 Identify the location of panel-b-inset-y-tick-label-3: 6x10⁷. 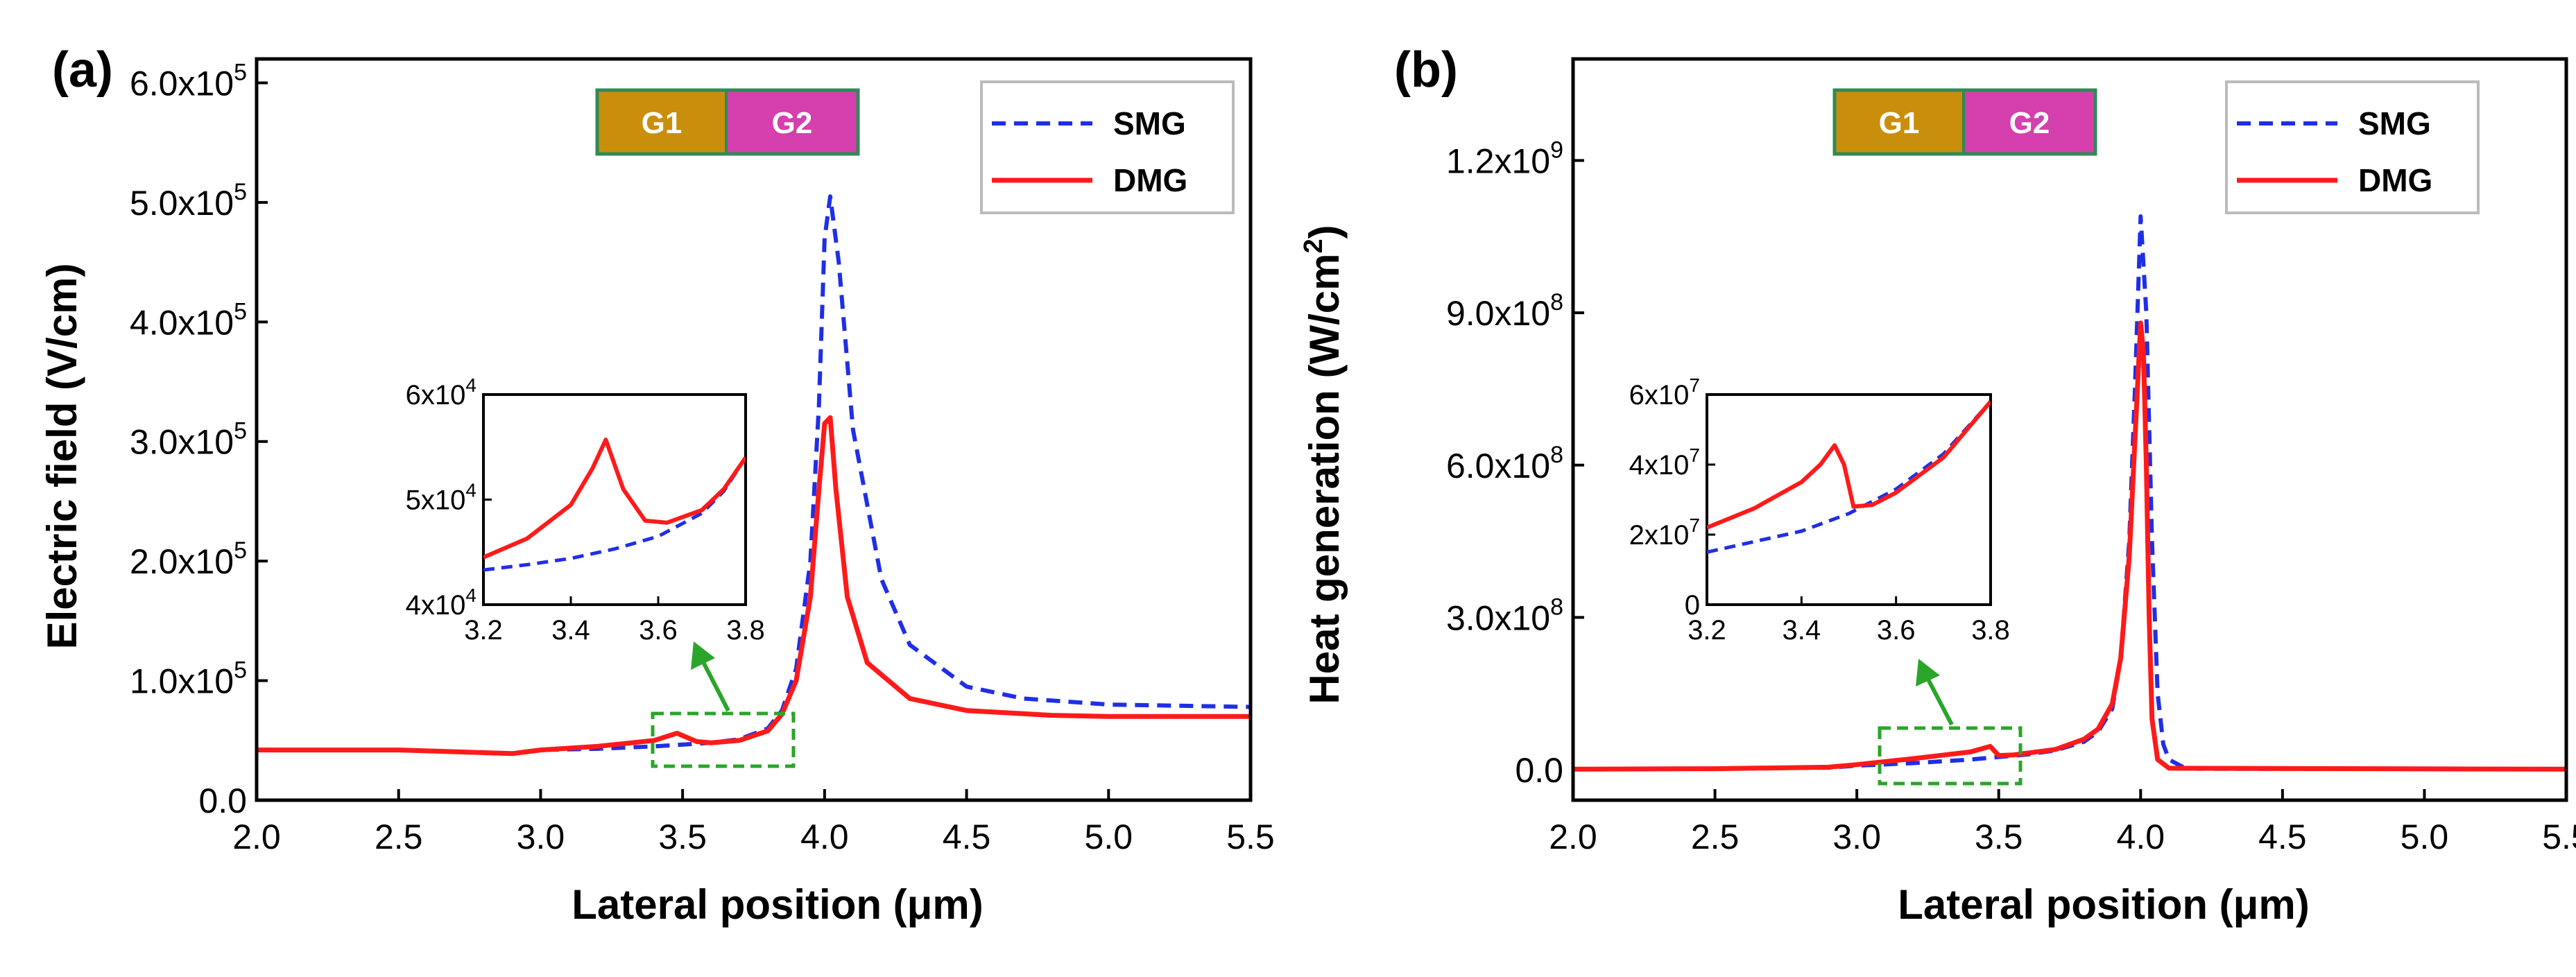
(1664, 392).